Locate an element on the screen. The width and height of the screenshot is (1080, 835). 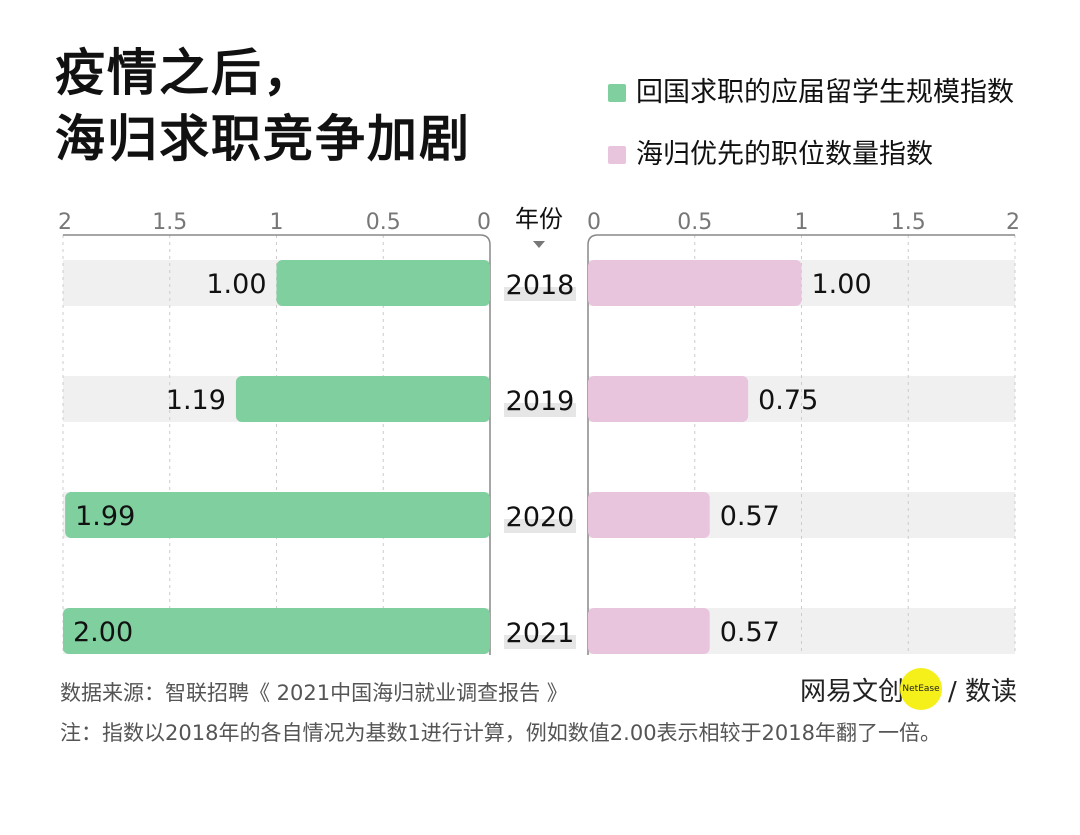
center-axis-label: 年份 is located at coordinates (539, 219).